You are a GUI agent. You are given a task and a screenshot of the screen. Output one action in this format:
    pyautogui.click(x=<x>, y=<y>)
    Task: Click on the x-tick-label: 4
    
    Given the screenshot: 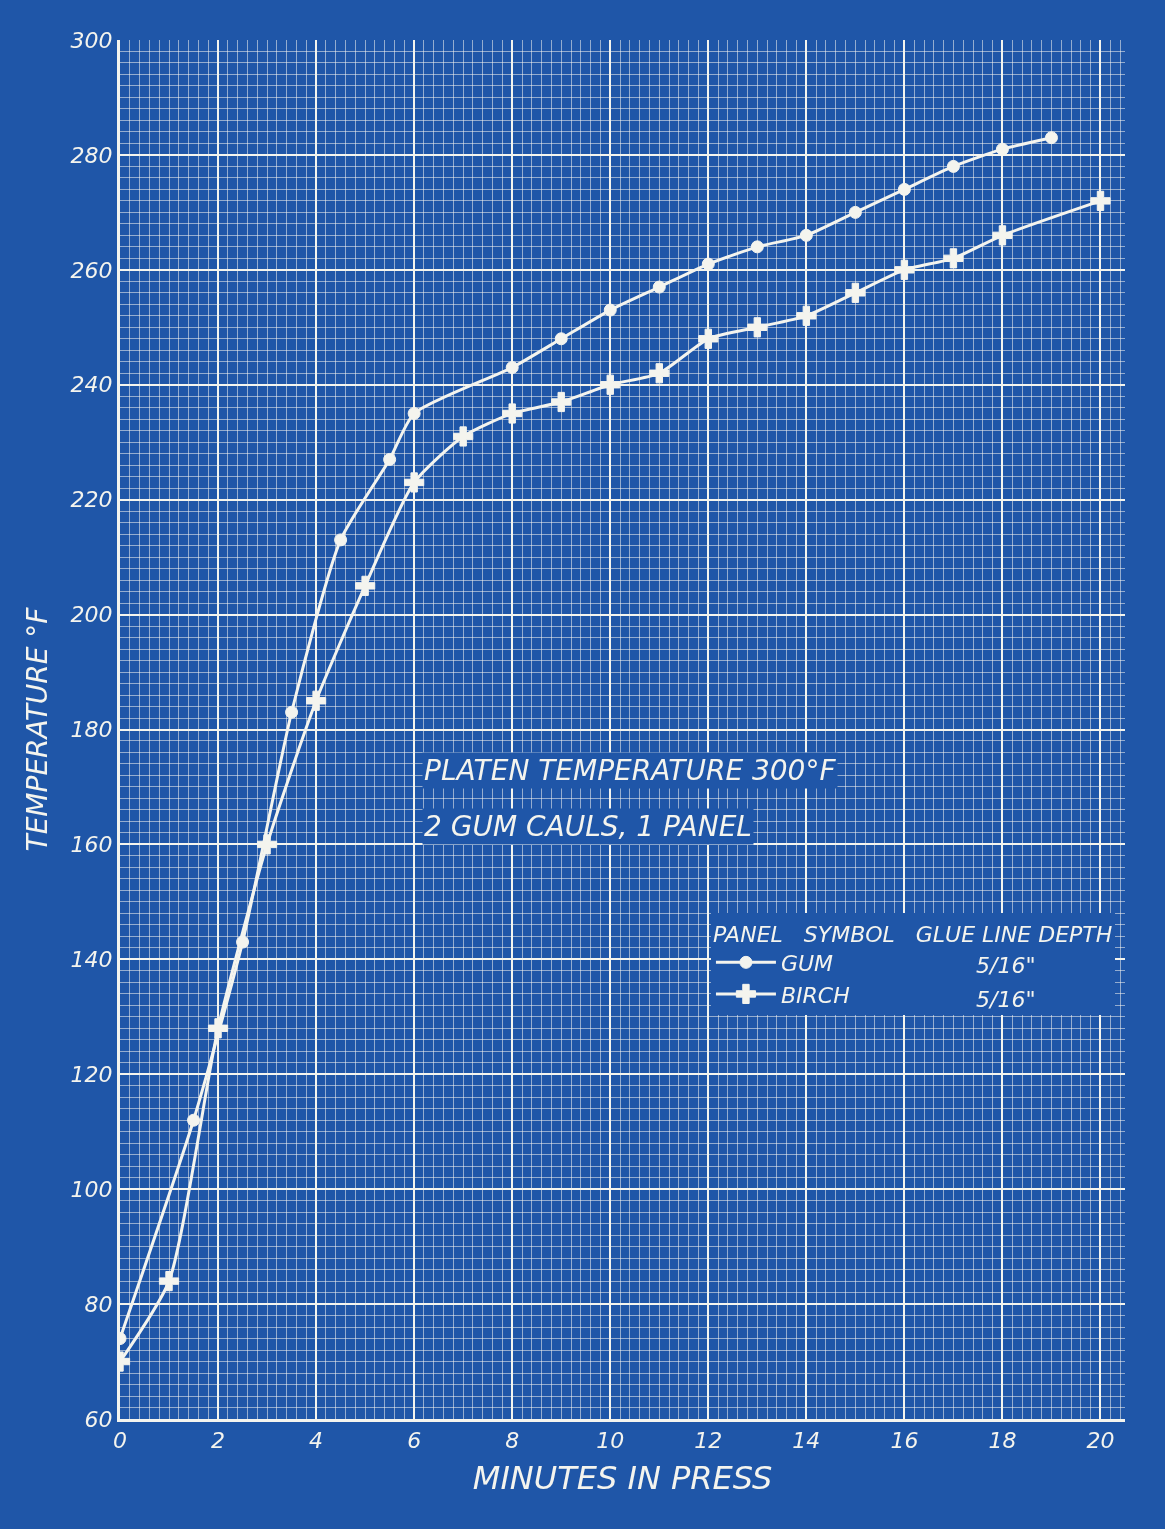 What is the action you would take?
    pyautogui.click(x=316, y=1441)
    